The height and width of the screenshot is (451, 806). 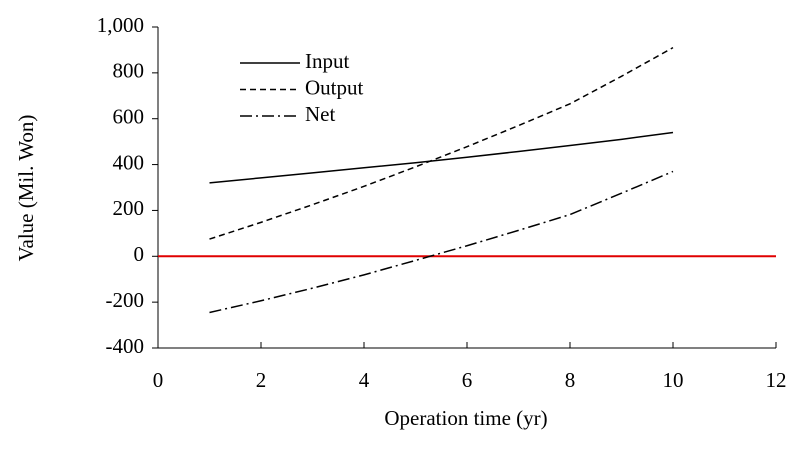 What do you see at coordinates (776, 380) in the screenshot?
I see `x-tick-label: 12` at bounding box center [776, 380].